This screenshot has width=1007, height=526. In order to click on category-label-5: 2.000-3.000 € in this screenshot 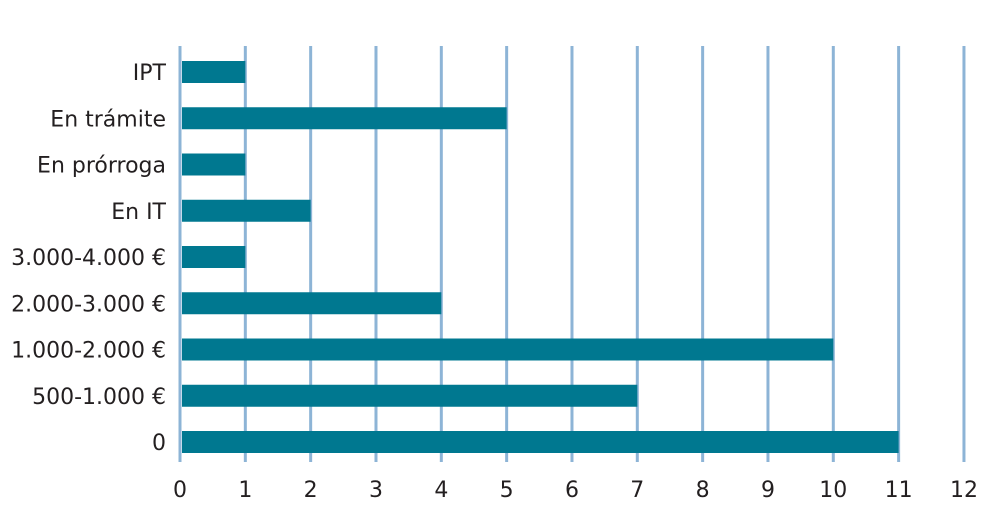, I will do `click(88, 304)`.